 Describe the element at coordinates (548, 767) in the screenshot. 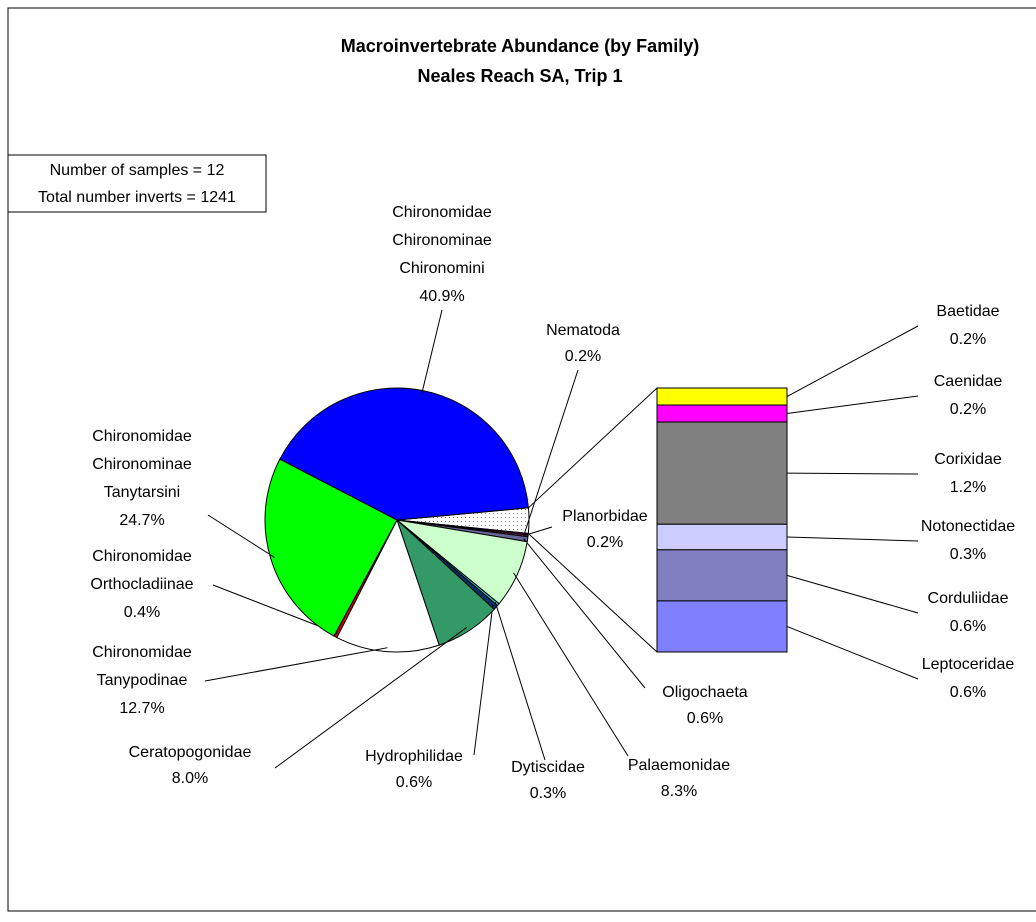

I see `slice-label: Dytiscidae` at that location.